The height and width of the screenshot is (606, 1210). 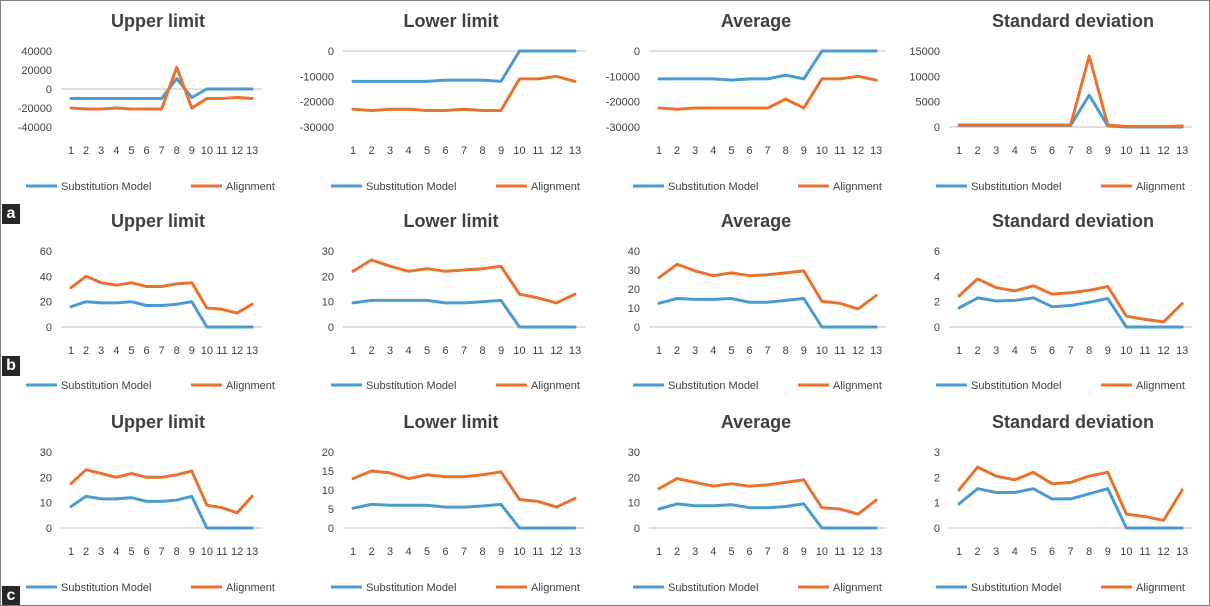 What do you see at coordinates (804, 151) in the screenshot?
I see `x-tick-label: 9` at bounding box center [804, 151].